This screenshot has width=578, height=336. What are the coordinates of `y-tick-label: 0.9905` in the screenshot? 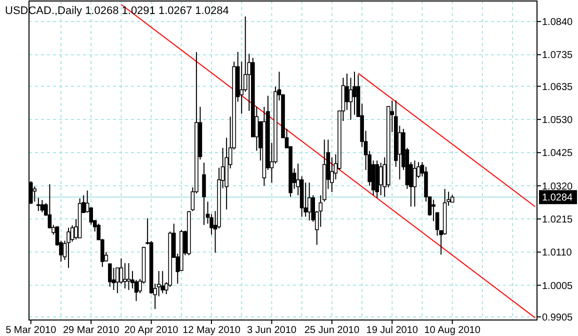 It's located at (558, 318).